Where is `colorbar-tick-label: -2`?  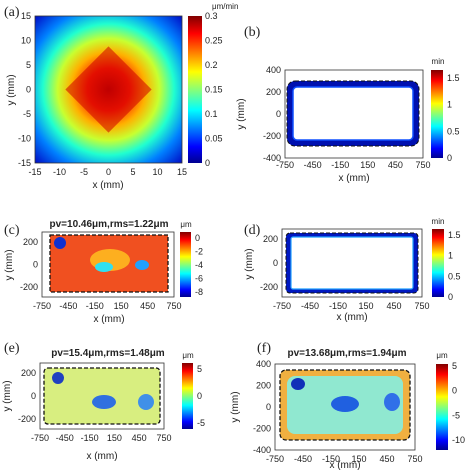 colorbar-tick-label: -2 is located at coordinates (199, 252).